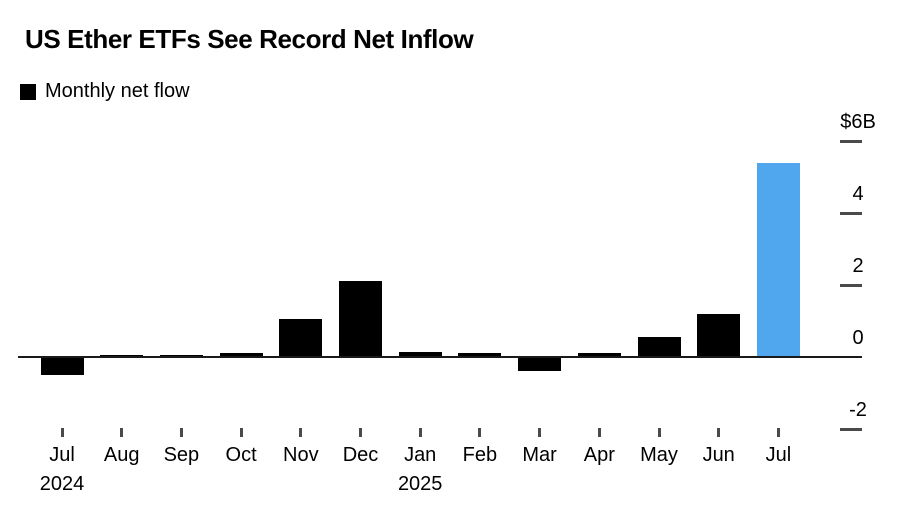 The height and width of the screenshot is (510, 900). What do you see at coordinates (778, 455) in the screenshot?
I see `x-axis-month-label-jul-12: Jul` at bounding box center [778, 455].